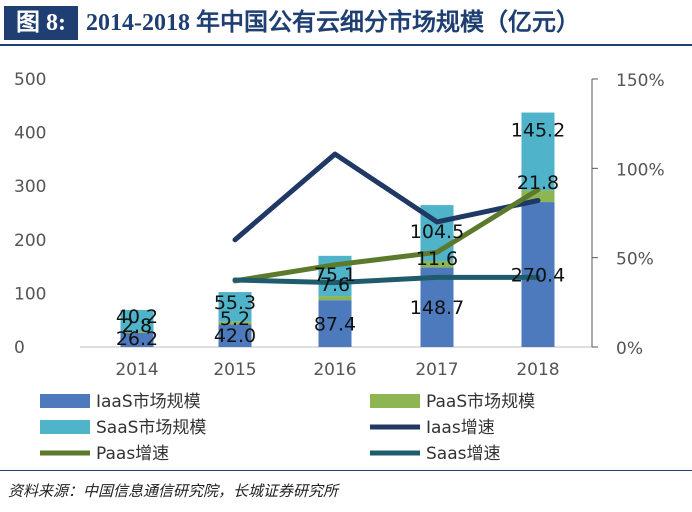 This screenshot has height=512, width=692. Describe the element at coordinates (629, 349) in the screenshot. I see `y2-tick-label: 0%` at that location.